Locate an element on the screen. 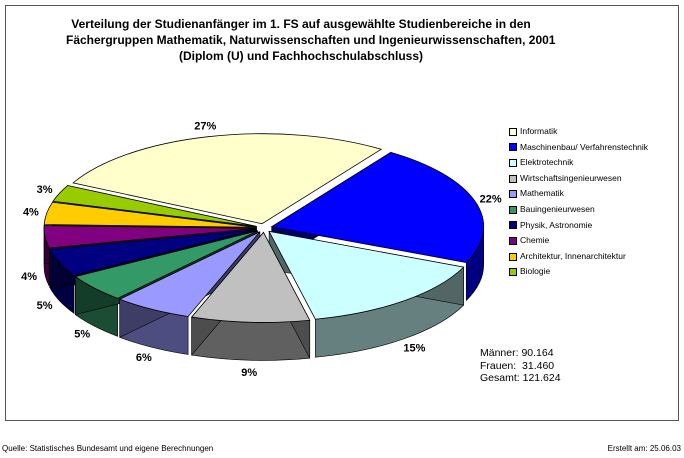 This screenshot has height=458, width=684. legend-item-elektrotechnik: Elektrotechnik is located at coordinates (589, 163).